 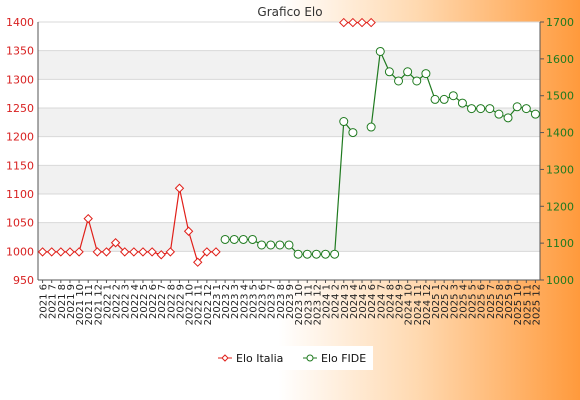 I want to click on legend-label: Elo Italia, so click(x=259, y=358).